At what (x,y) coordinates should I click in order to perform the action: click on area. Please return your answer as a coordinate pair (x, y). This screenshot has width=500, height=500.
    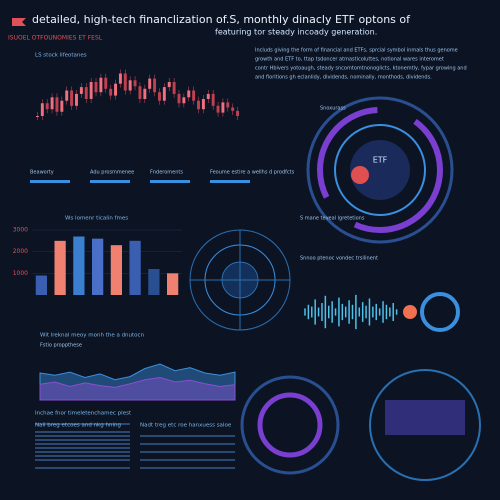
    Looking at the image, I should click on (137, 388).